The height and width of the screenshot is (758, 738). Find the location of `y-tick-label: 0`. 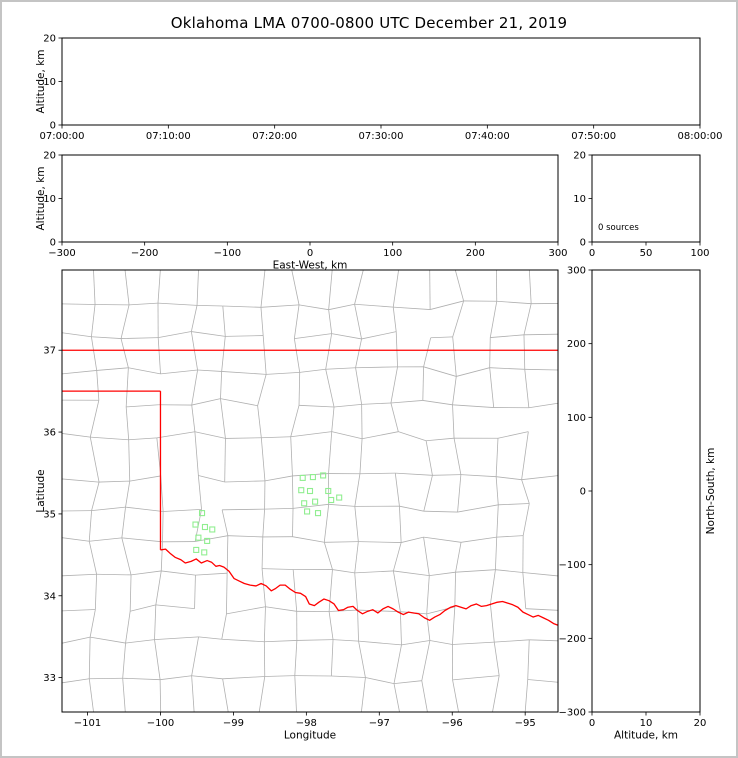

y-tick-label: 0 is located at coordinates (583, 492).